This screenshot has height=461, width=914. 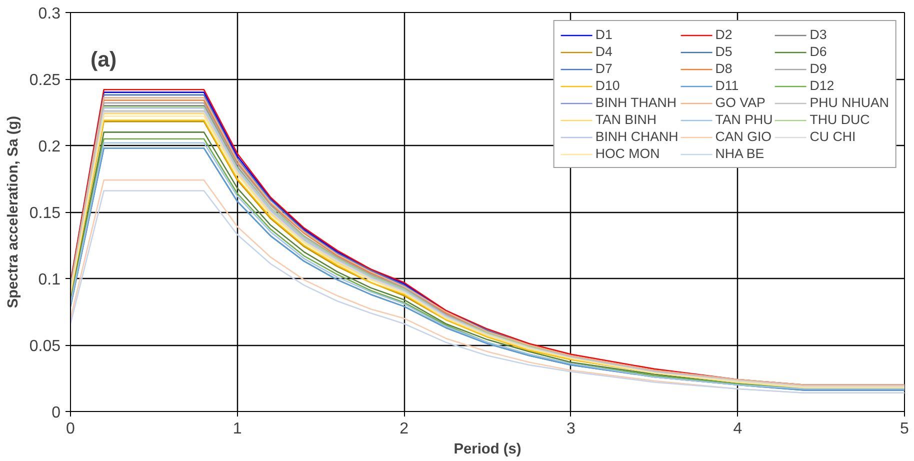 I want to click on x-axis-title: Period (s), so click(x=488, y=450).